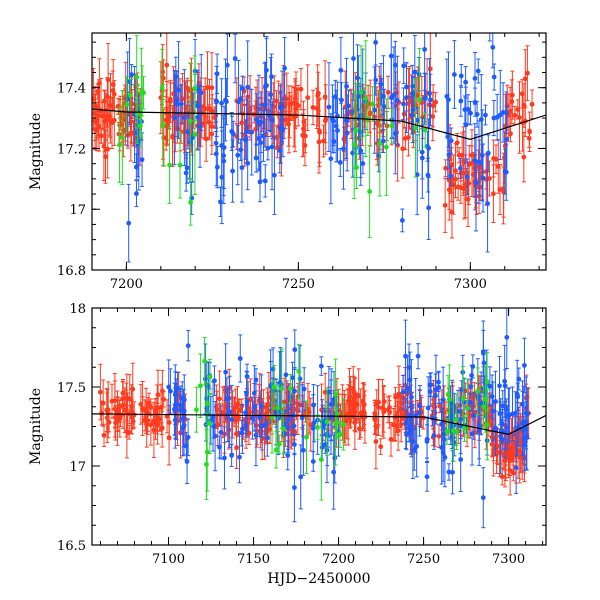  What do you see at coordinates (71, 388) in the screenshot?
I see `y-tick-label: 17.5` at bounding box center [71, 388].